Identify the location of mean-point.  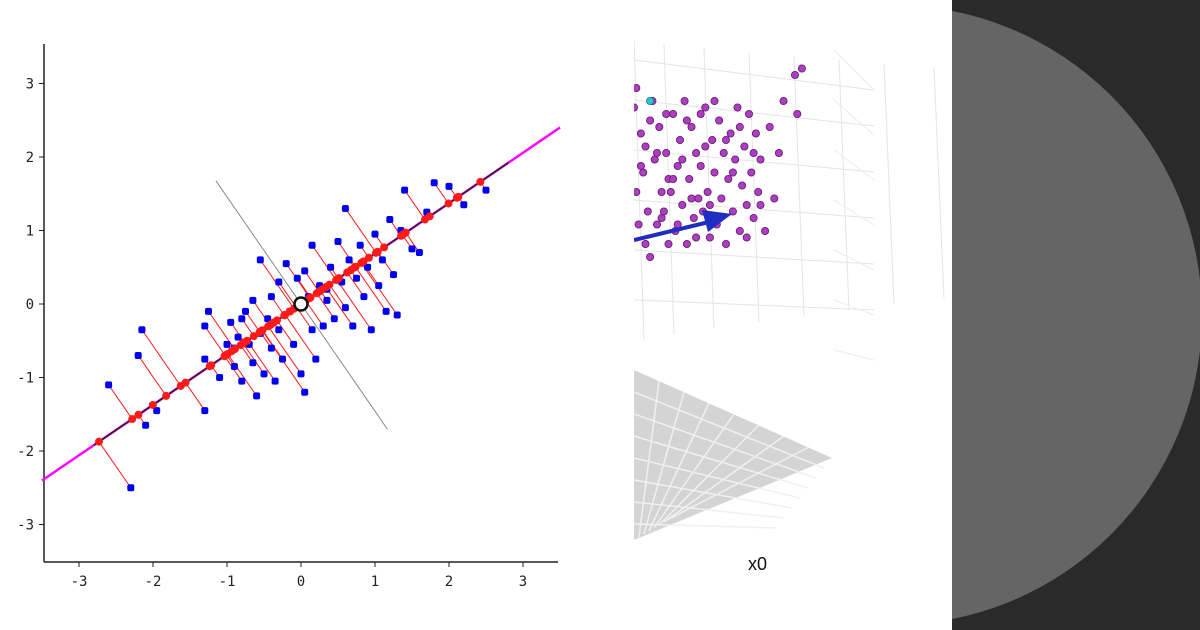
(301, 304).